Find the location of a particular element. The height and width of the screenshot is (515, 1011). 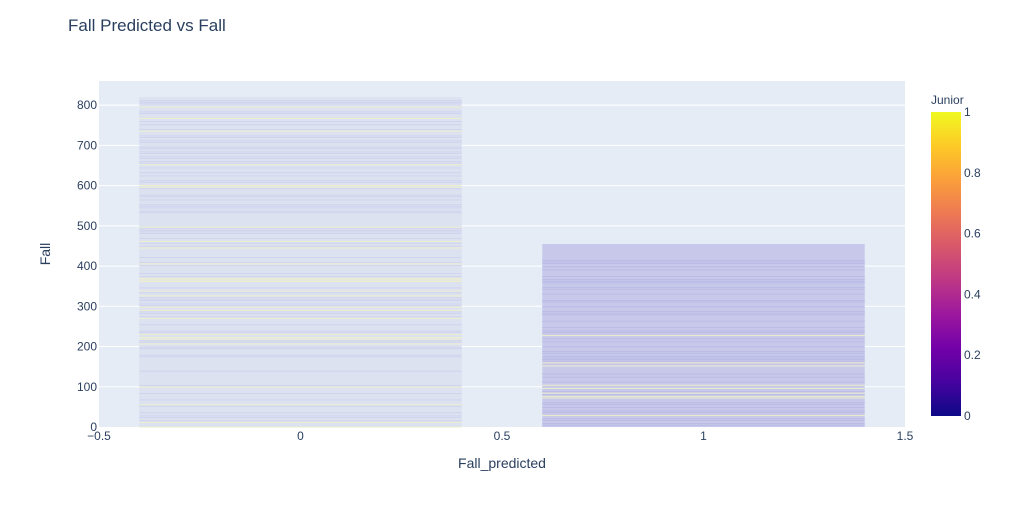

x-tick-label: 0.5 is located at coordinates (502, 436).